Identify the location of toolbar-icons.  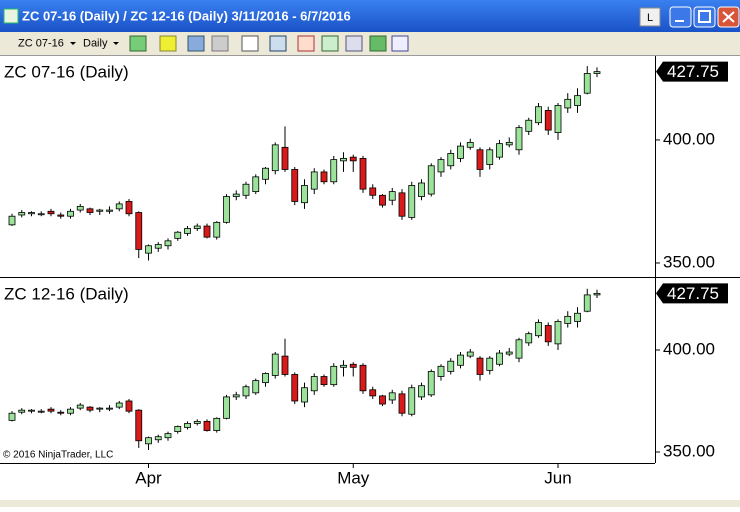
(269, 43).